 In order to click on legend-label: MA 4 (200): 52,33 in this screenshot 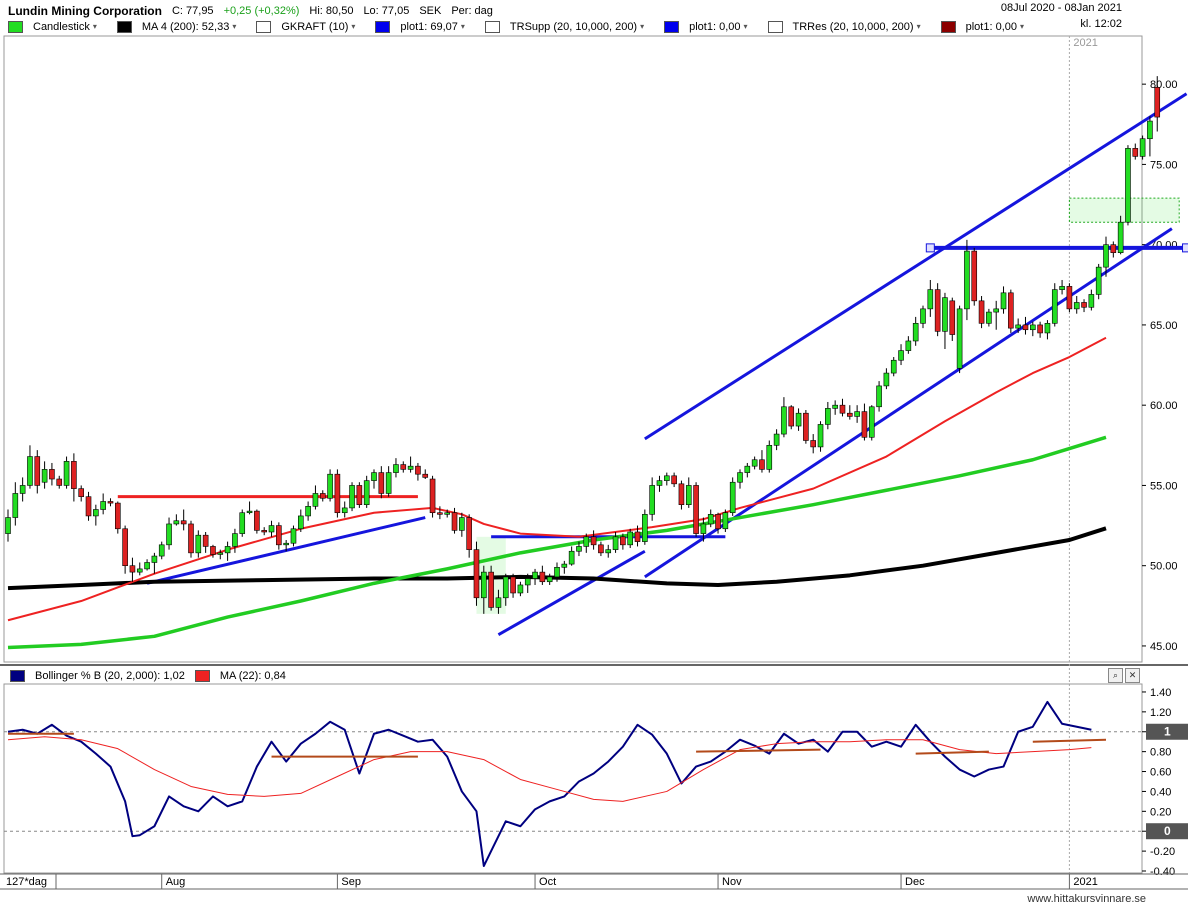, I will do `click(185, 26)`.